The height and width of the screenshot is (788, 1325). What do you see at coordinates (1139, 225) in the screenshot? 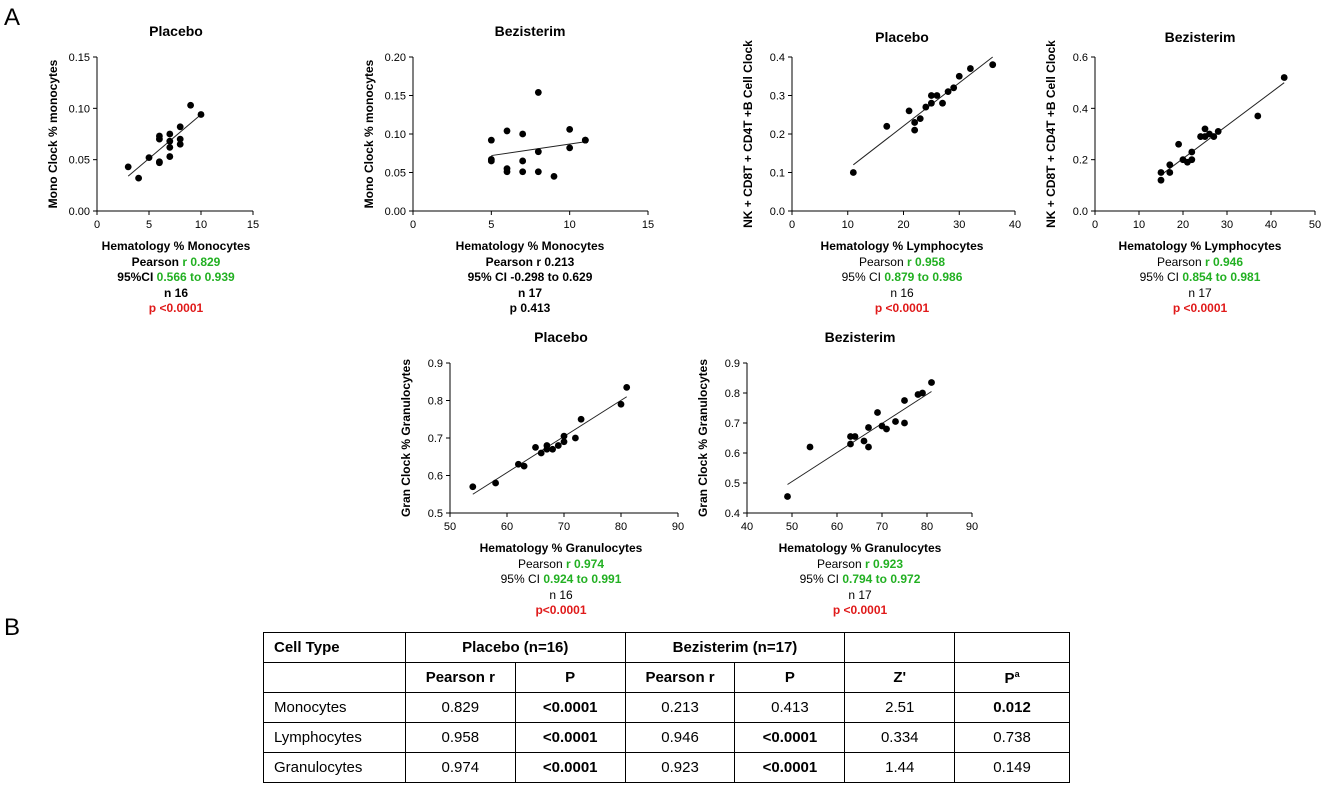
I see `x-tick-label: 10` at bounding box center [1139, 225].